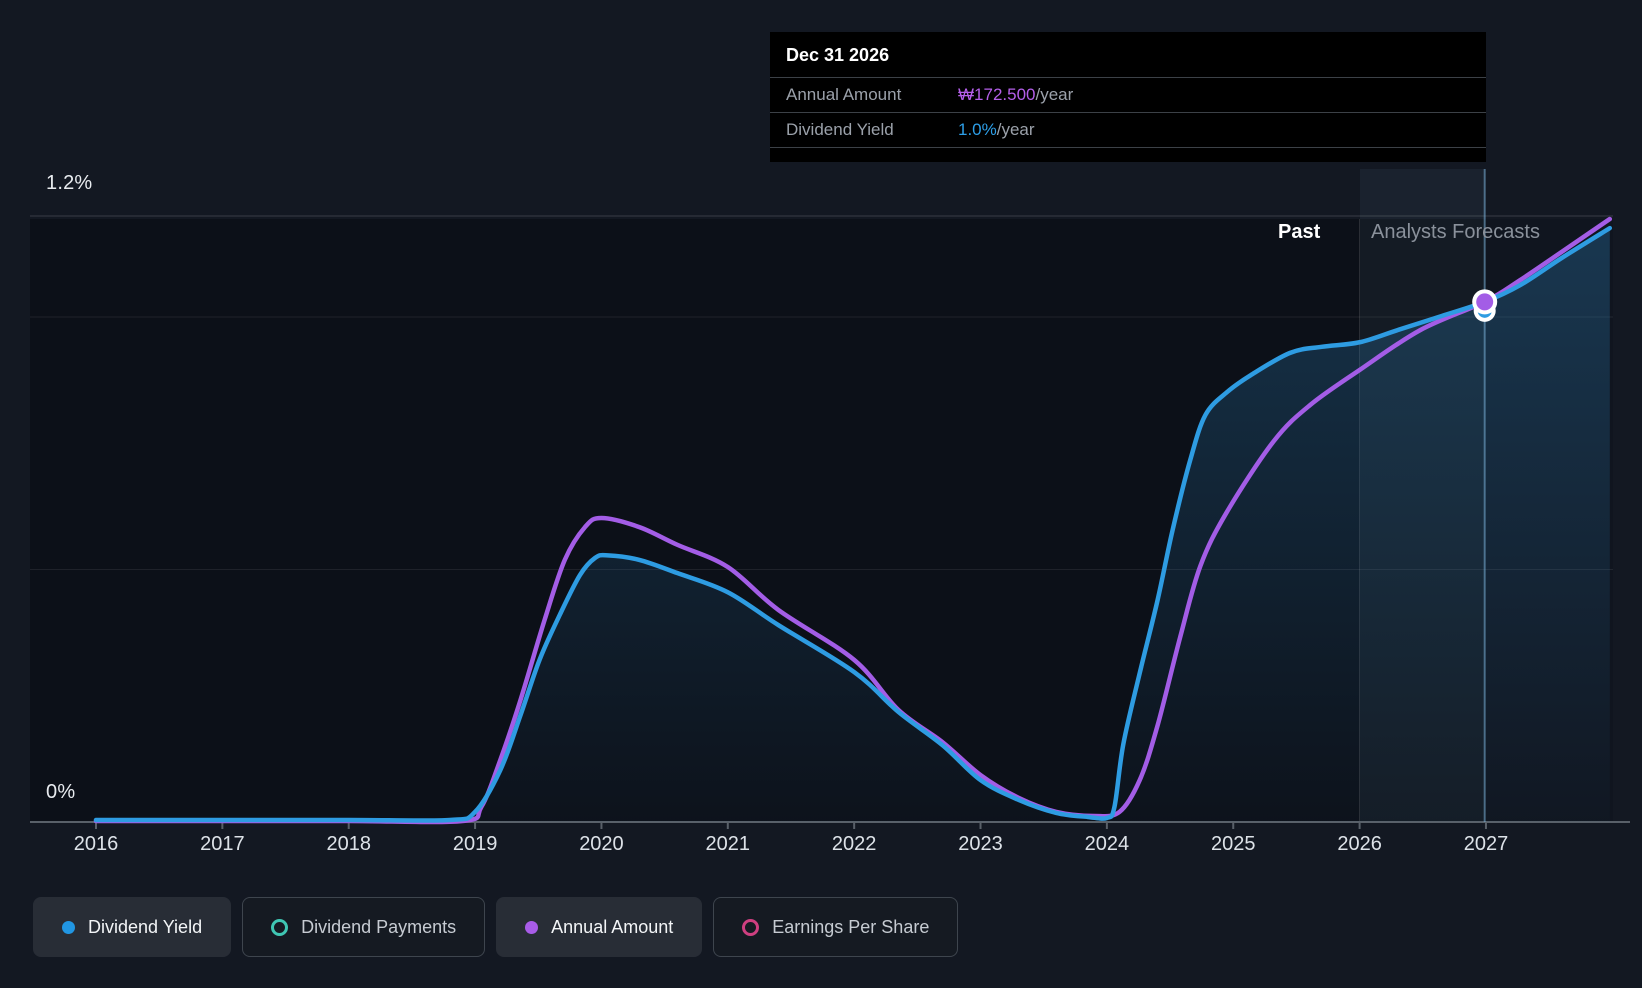 This screenshot has height=988, width=1642. Describe the element at coordinates (854, 844) in the screenshot. I see `x-axis-label-2022: 2022` at that location.